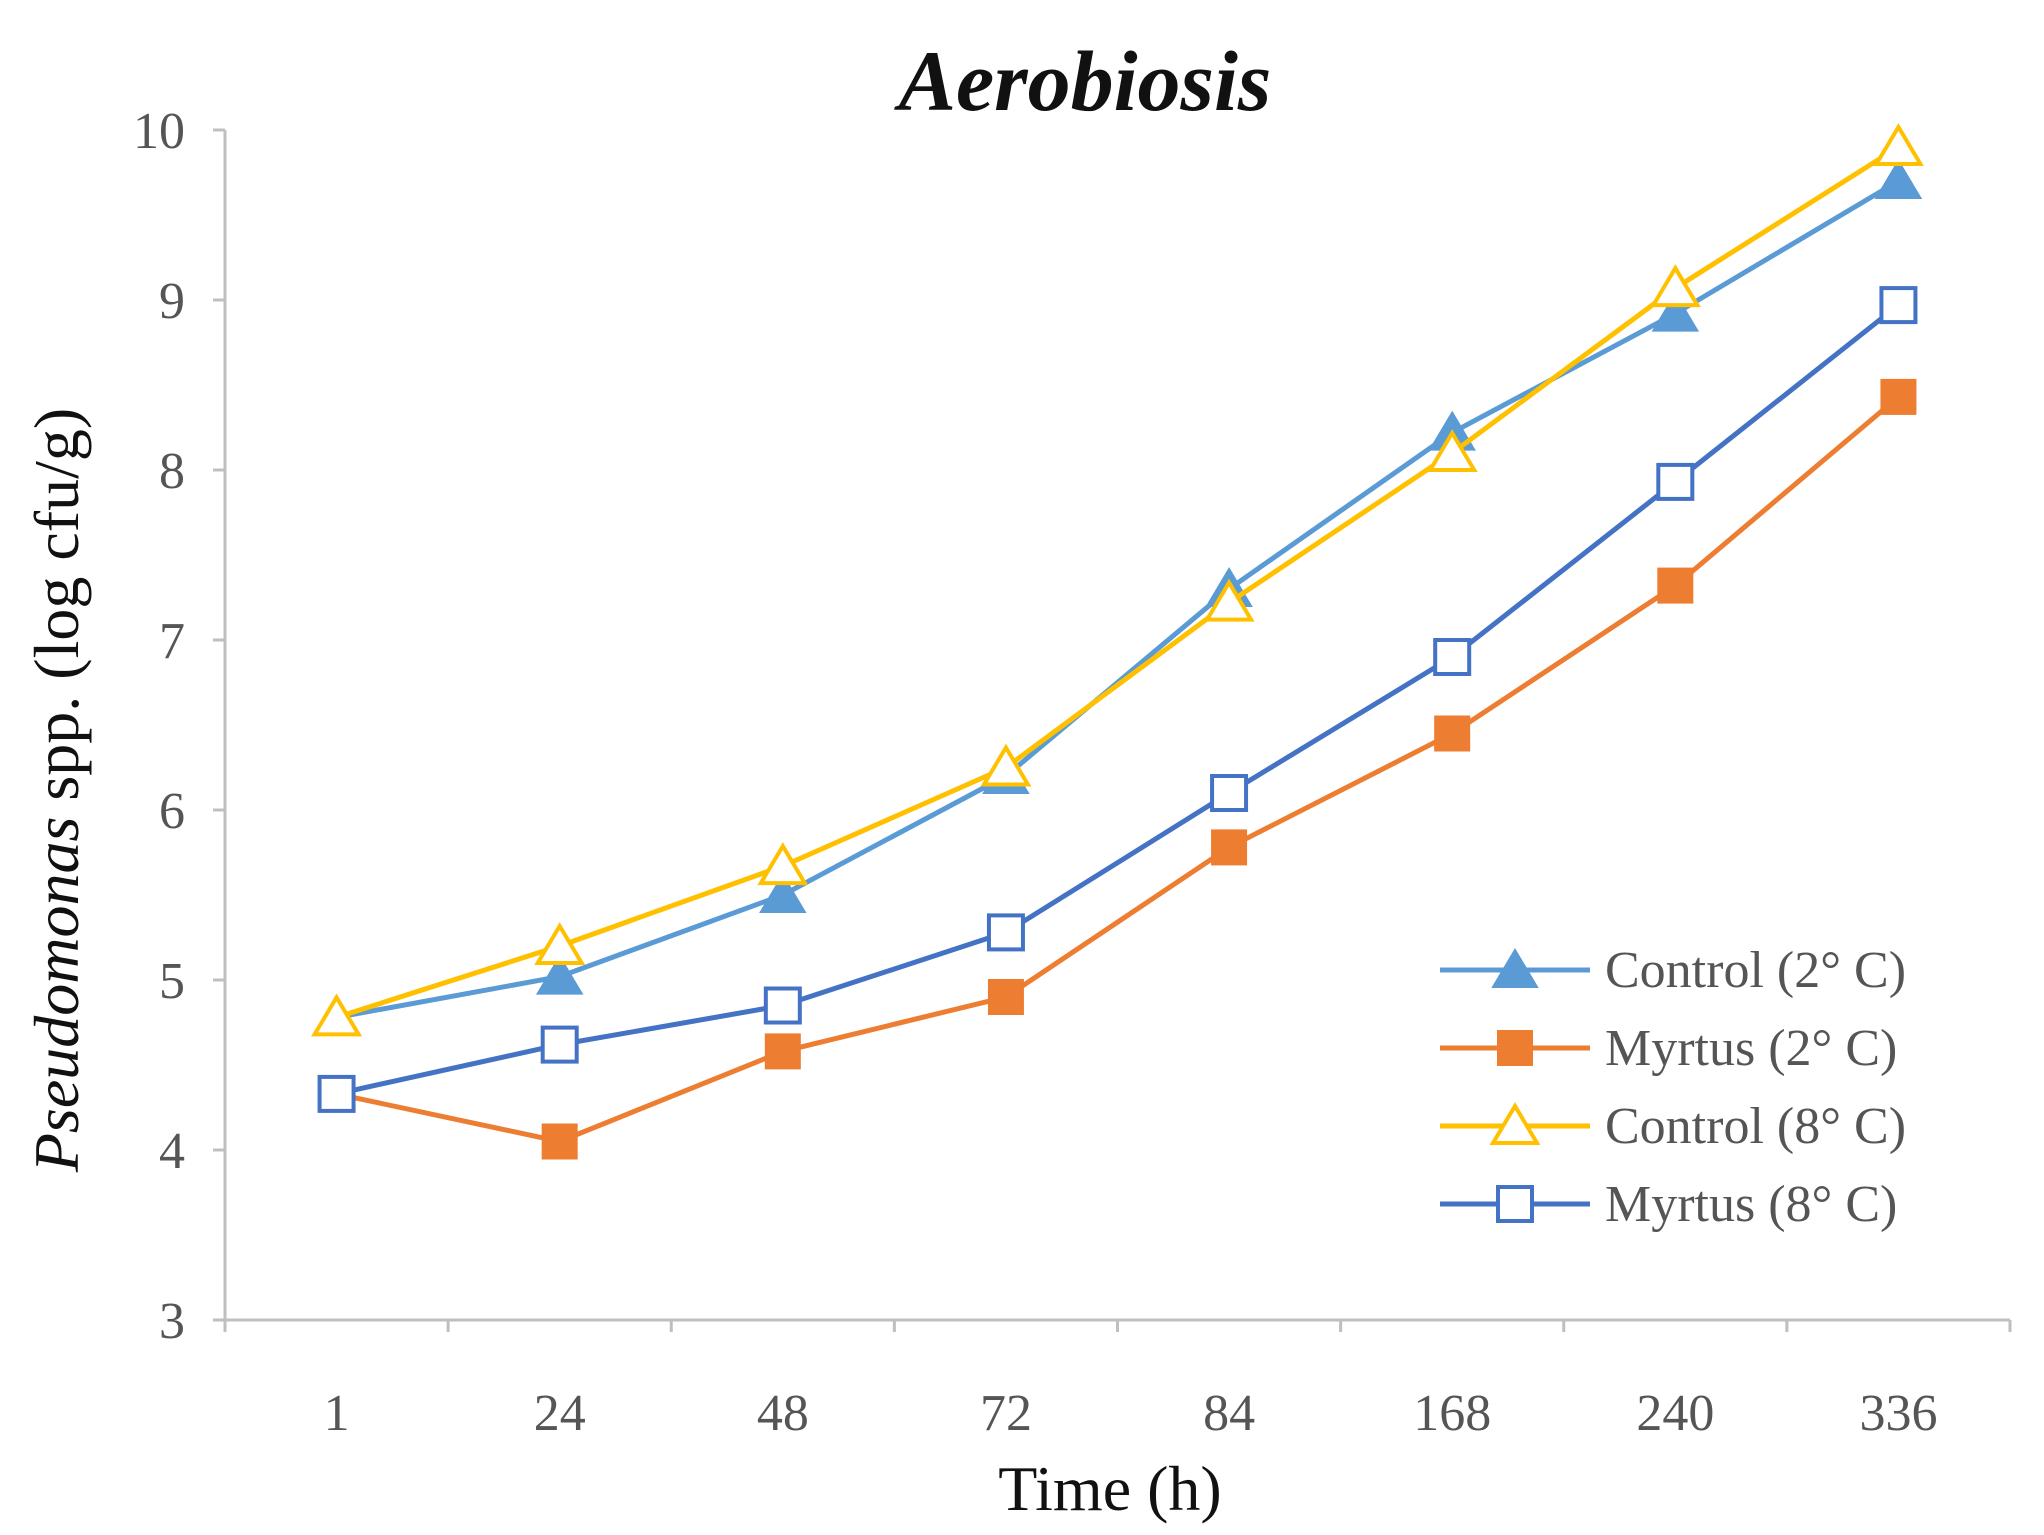  Describe the element at coordinates (1755, 1126) in the screenshot. I see `legend-label: Control (8° C)` at that location.